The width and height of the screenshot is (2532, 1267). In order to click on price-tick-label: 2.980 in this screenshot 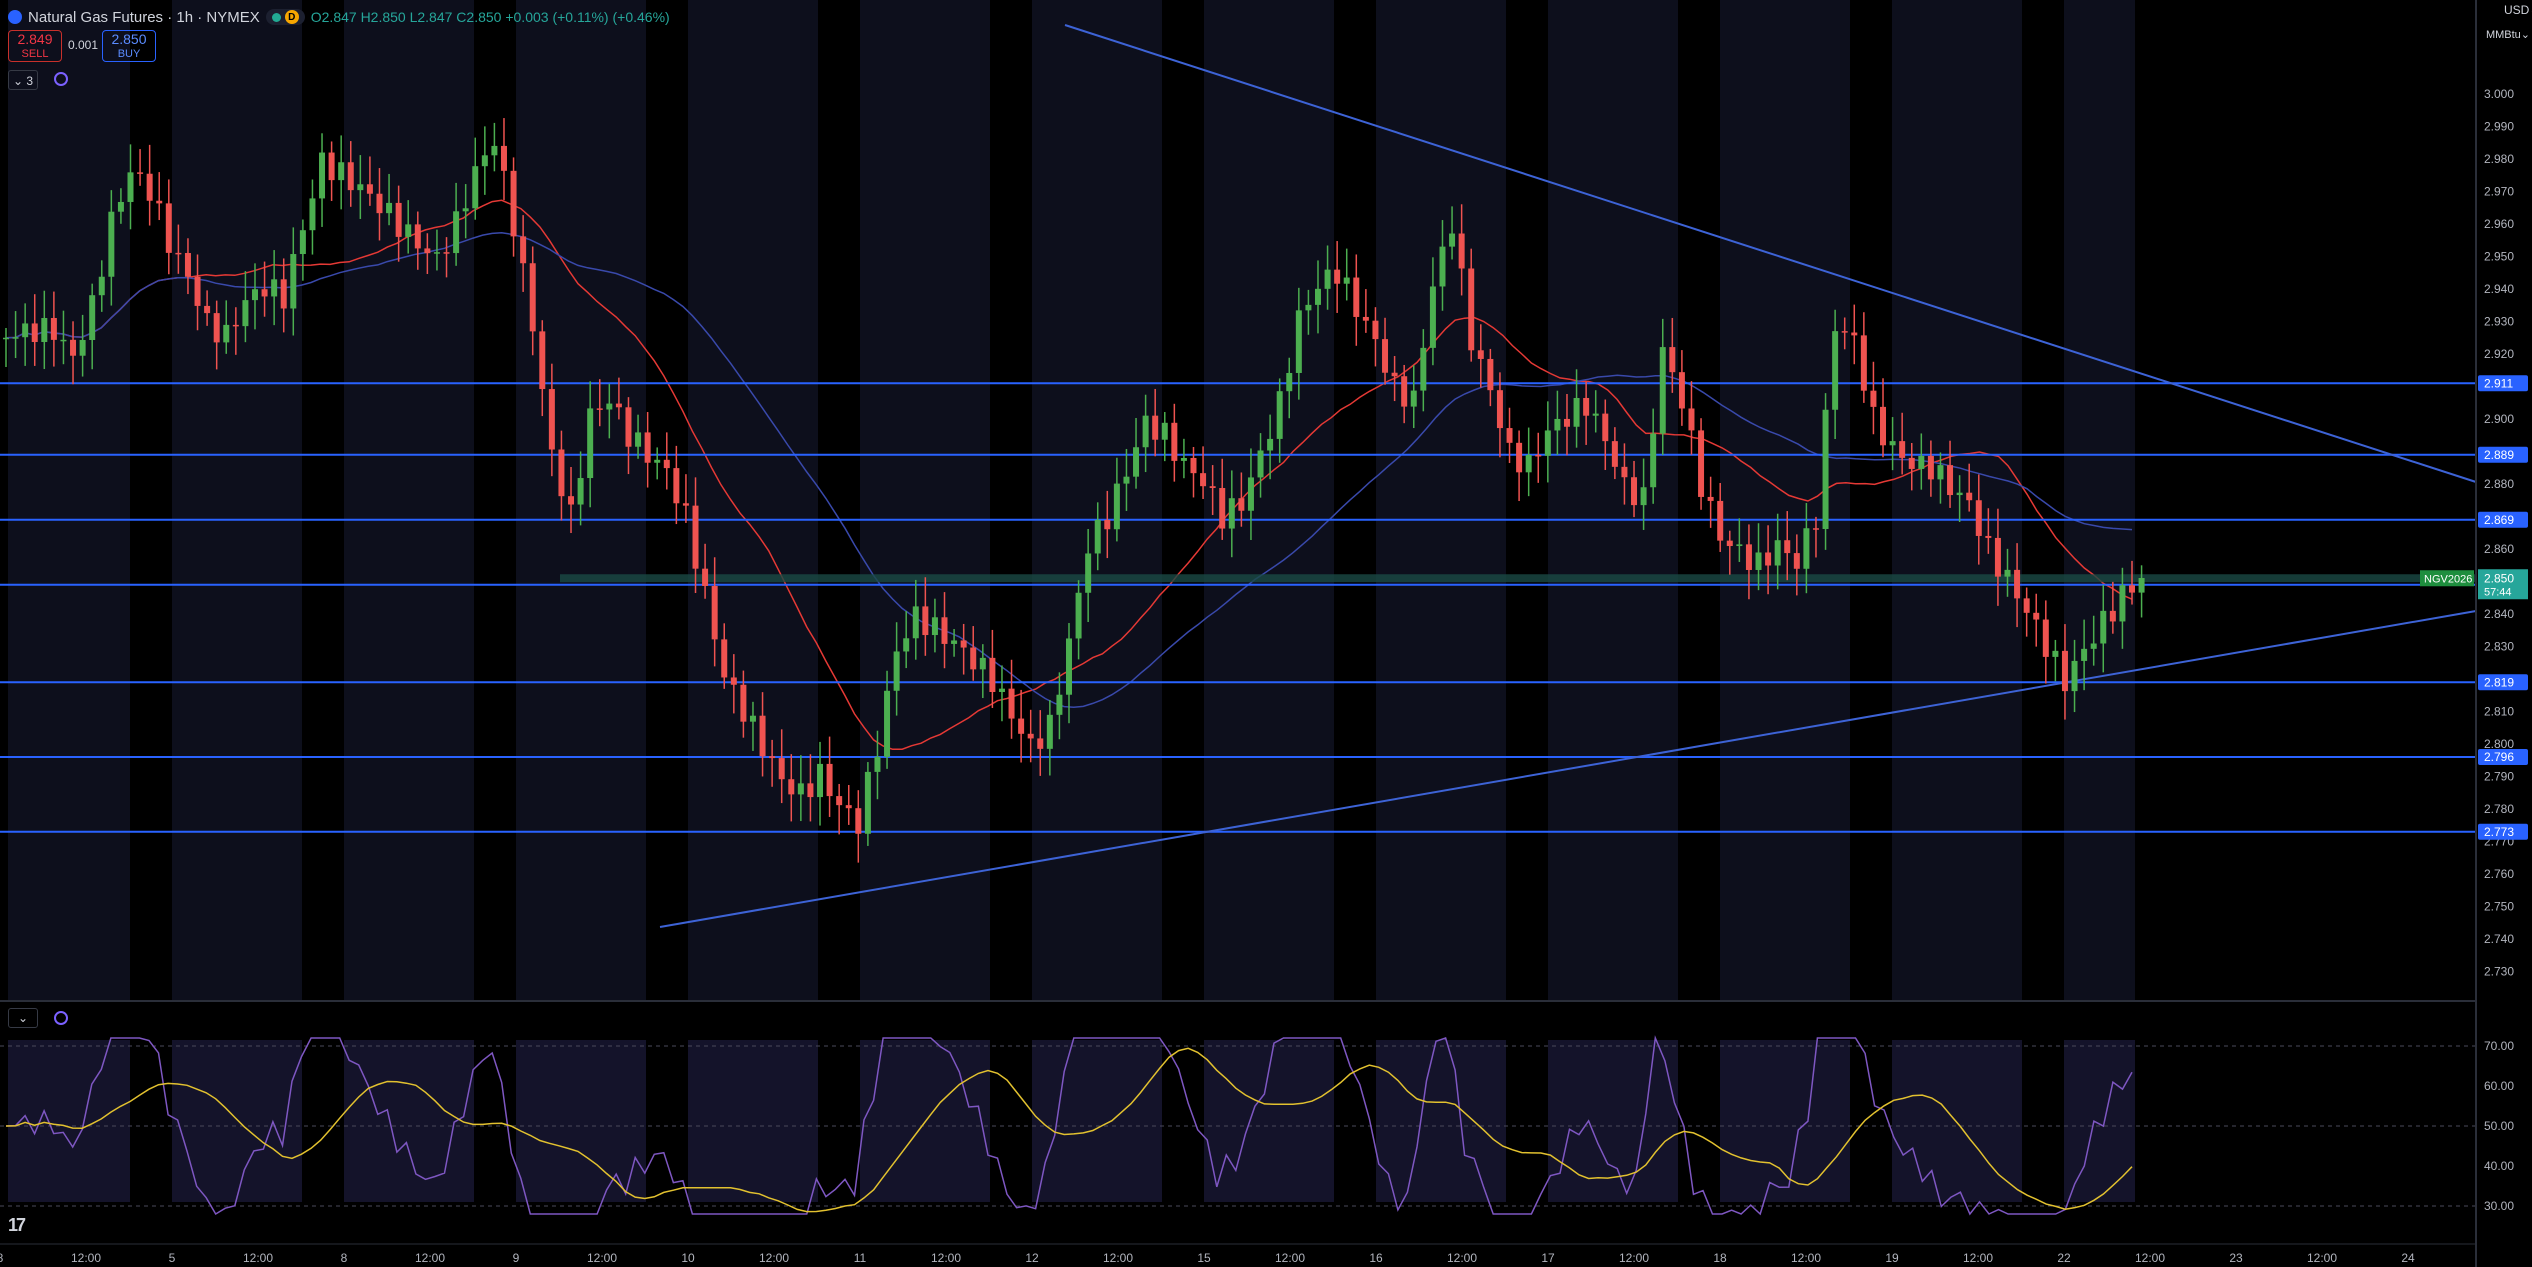, I will do `click(2499, 159)`.